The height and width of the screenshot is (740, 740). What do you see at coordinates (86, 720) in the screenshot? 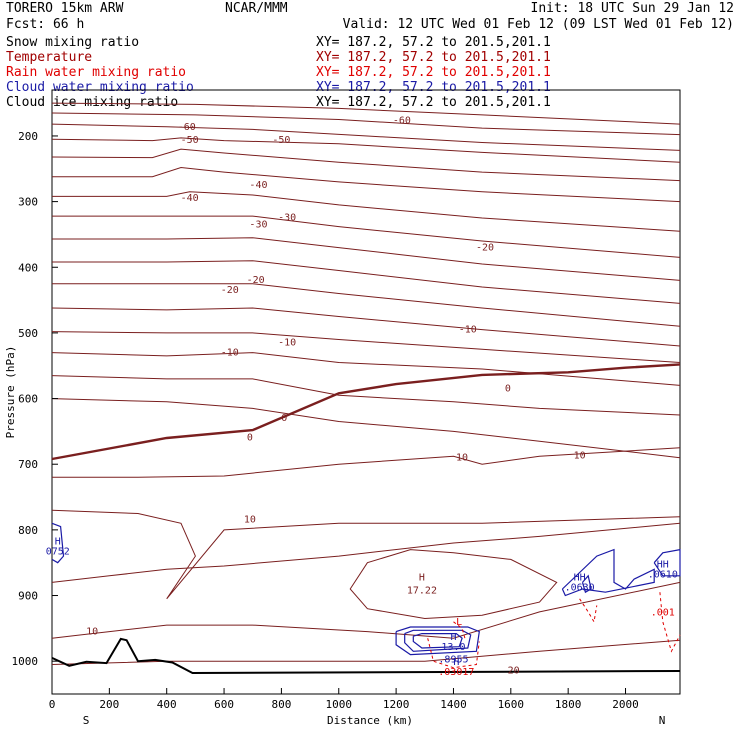
I see `x-end-label-south: S` at bounding box center [86, 720].